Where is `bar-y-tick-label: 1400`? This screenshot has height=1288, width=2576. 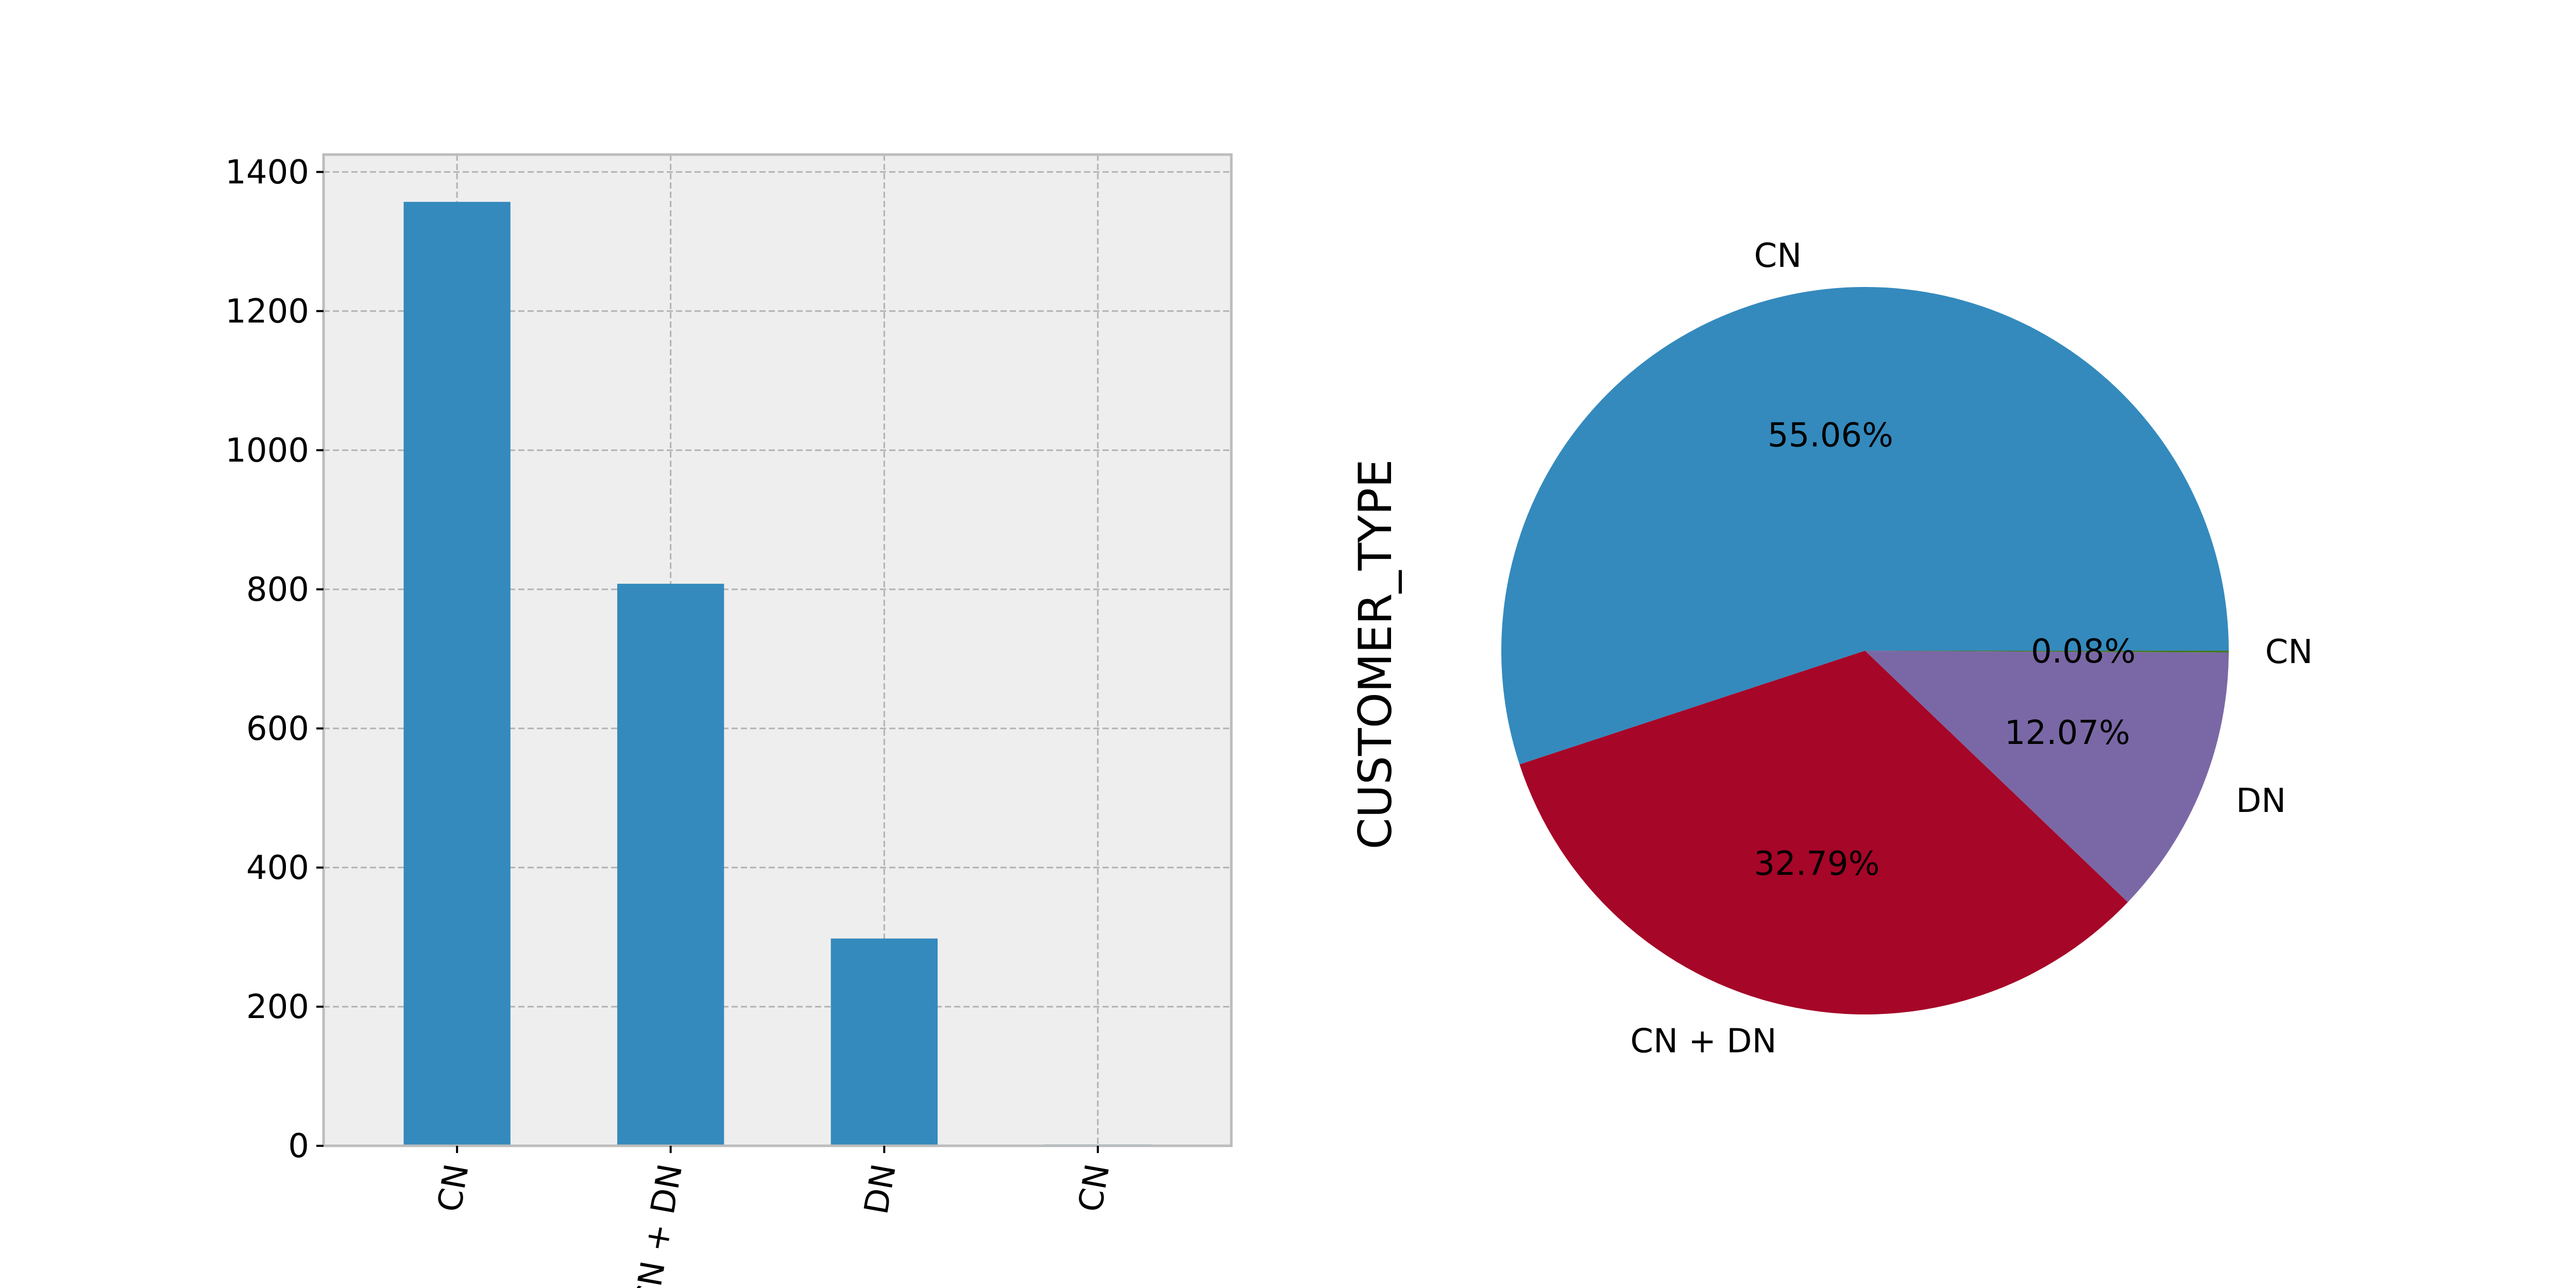
bar-y-tick-label: 1400 is located at coordinates (267, 173).